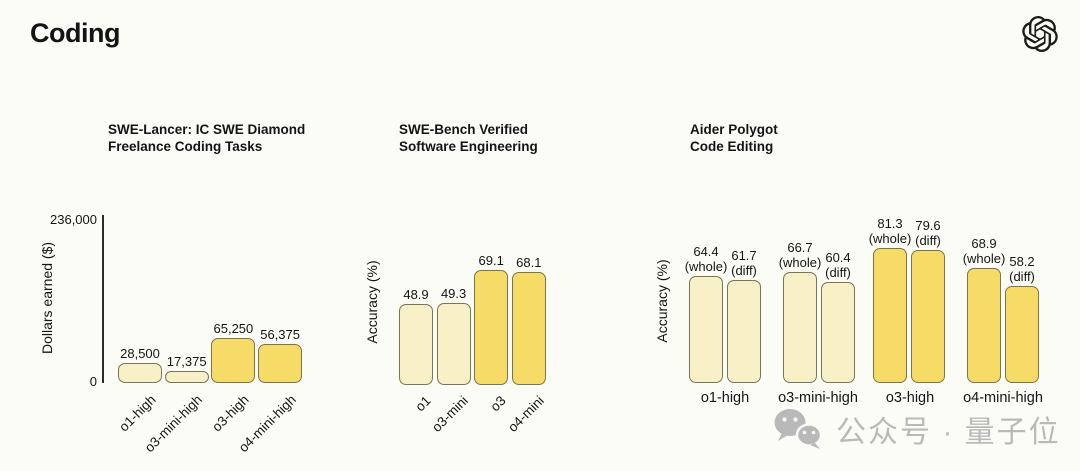 The width and height of the screenshot is (1080, 471). I want to click on x-tick-text: o3, so click(498, 404).